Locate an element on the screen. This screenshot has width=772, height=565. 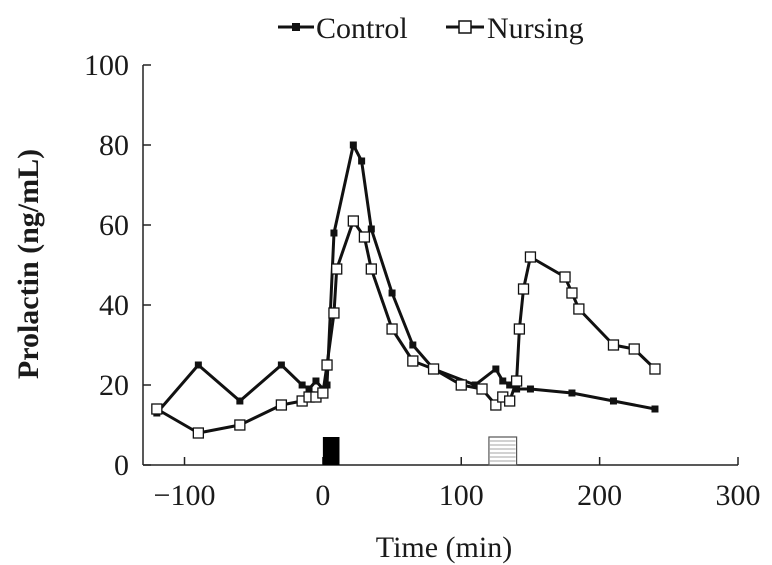
legend-item-control: Control is located at coordinates (343, 28).